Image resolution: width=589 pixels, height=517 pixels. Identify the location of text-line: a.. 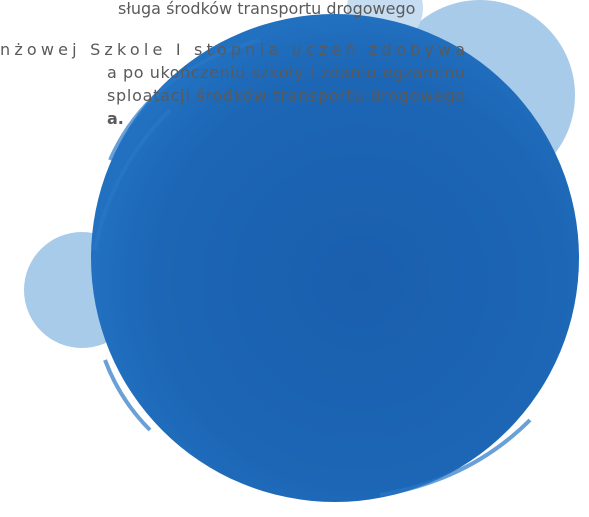
(115, 118).